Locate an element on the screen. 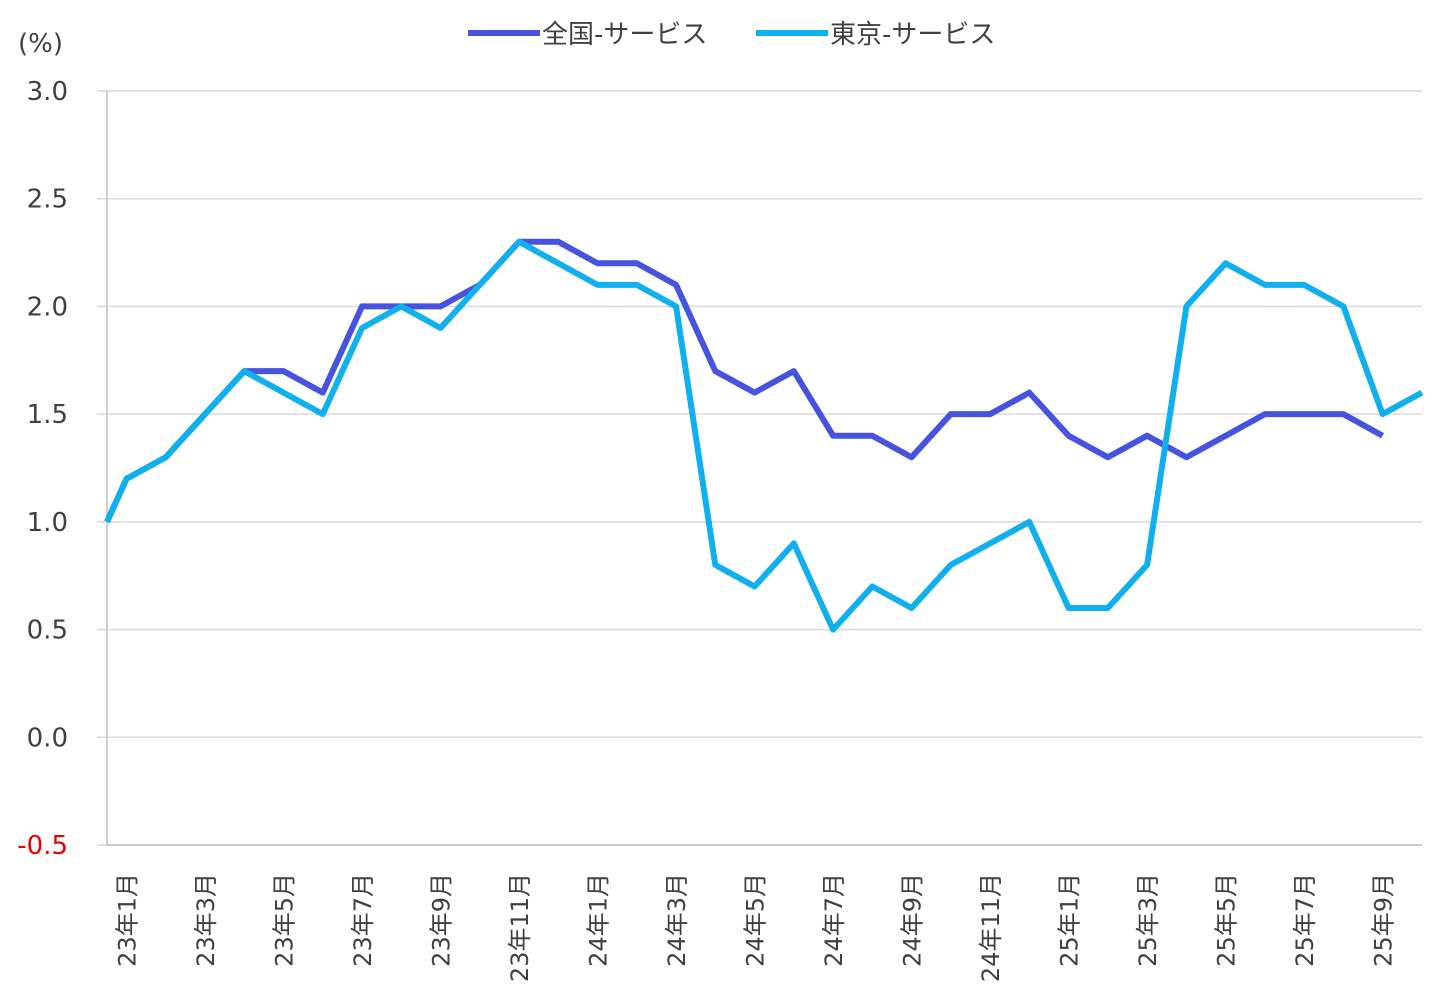 Image resolution: width=1456 pixels, height=1005 pixels. legend: 全国-サービス 東京-サービス is located at coordinates (731, 35).